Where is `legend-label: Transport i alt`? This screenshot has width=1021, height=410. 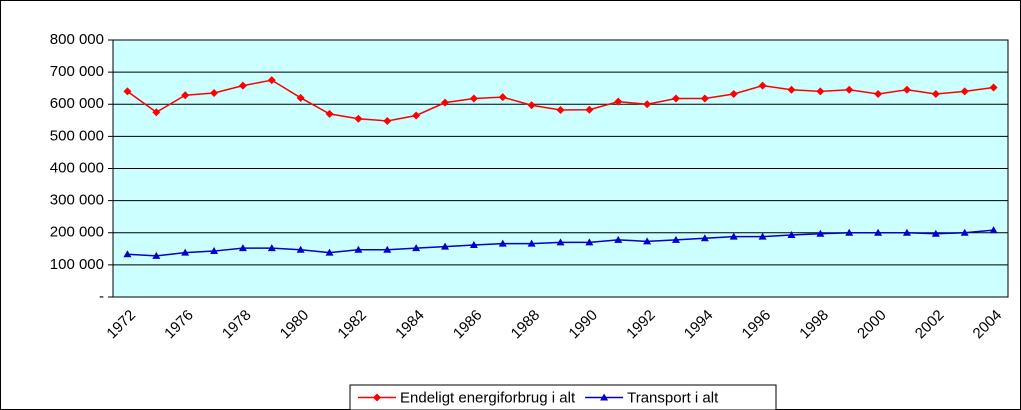
legend-label: Transport i alt is located at coordinates (673, 397).